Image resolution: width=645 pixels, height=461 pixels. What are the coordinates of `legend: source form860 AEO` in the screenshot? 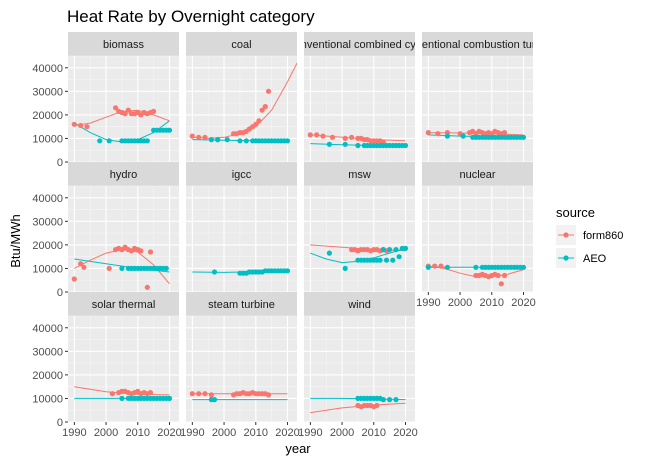 It's located at (589, 236).